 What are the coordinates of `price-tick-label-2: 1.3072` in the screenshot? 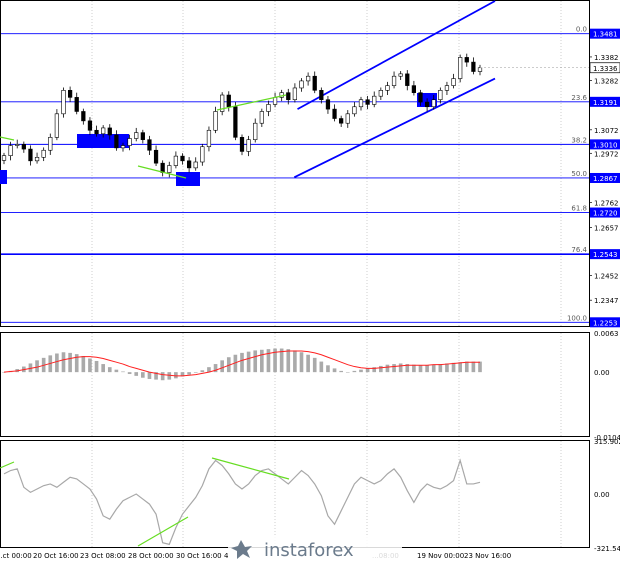 It's located at (606, 131).